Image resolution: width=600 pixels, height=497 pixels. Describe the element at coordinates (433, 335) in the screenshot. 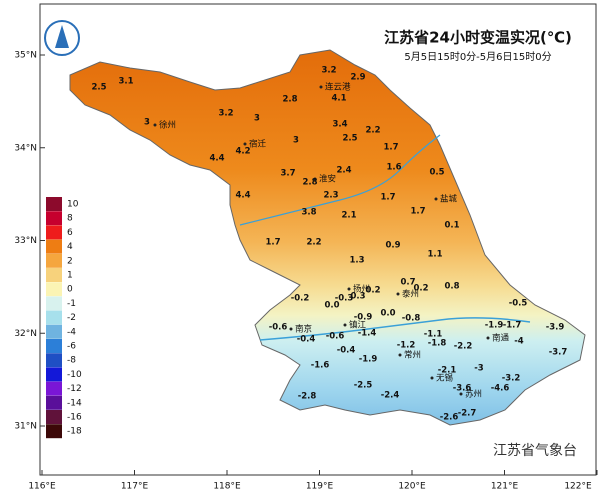

I see `temp-change: -1.1` at that location.